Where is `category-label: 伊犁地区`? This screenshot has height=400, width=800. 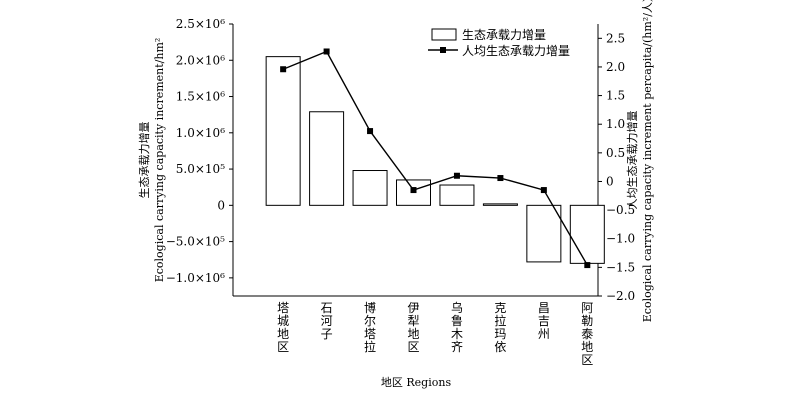 category-label: 伊犁地区 is located at coordinates (413, 327).